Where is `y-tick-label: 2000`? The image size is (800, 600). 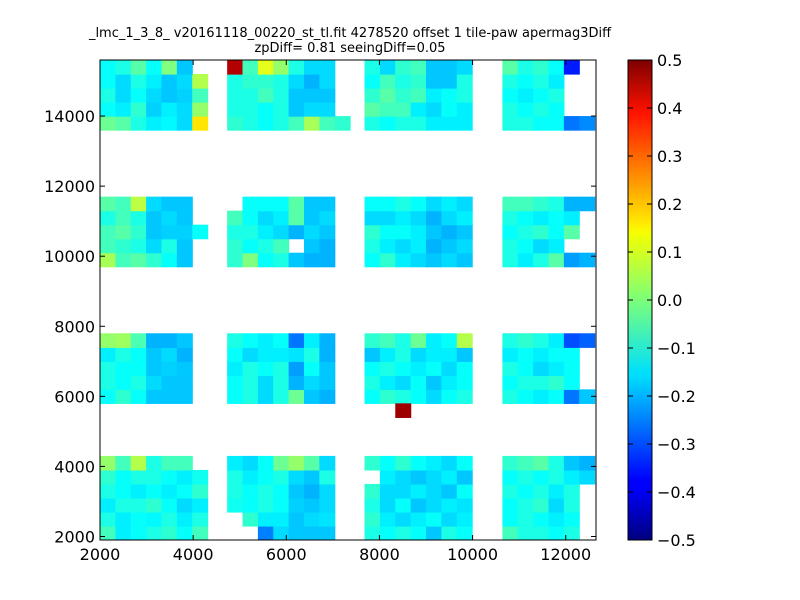
y-tick-label: 2000 is located at coordinates (74, 536).